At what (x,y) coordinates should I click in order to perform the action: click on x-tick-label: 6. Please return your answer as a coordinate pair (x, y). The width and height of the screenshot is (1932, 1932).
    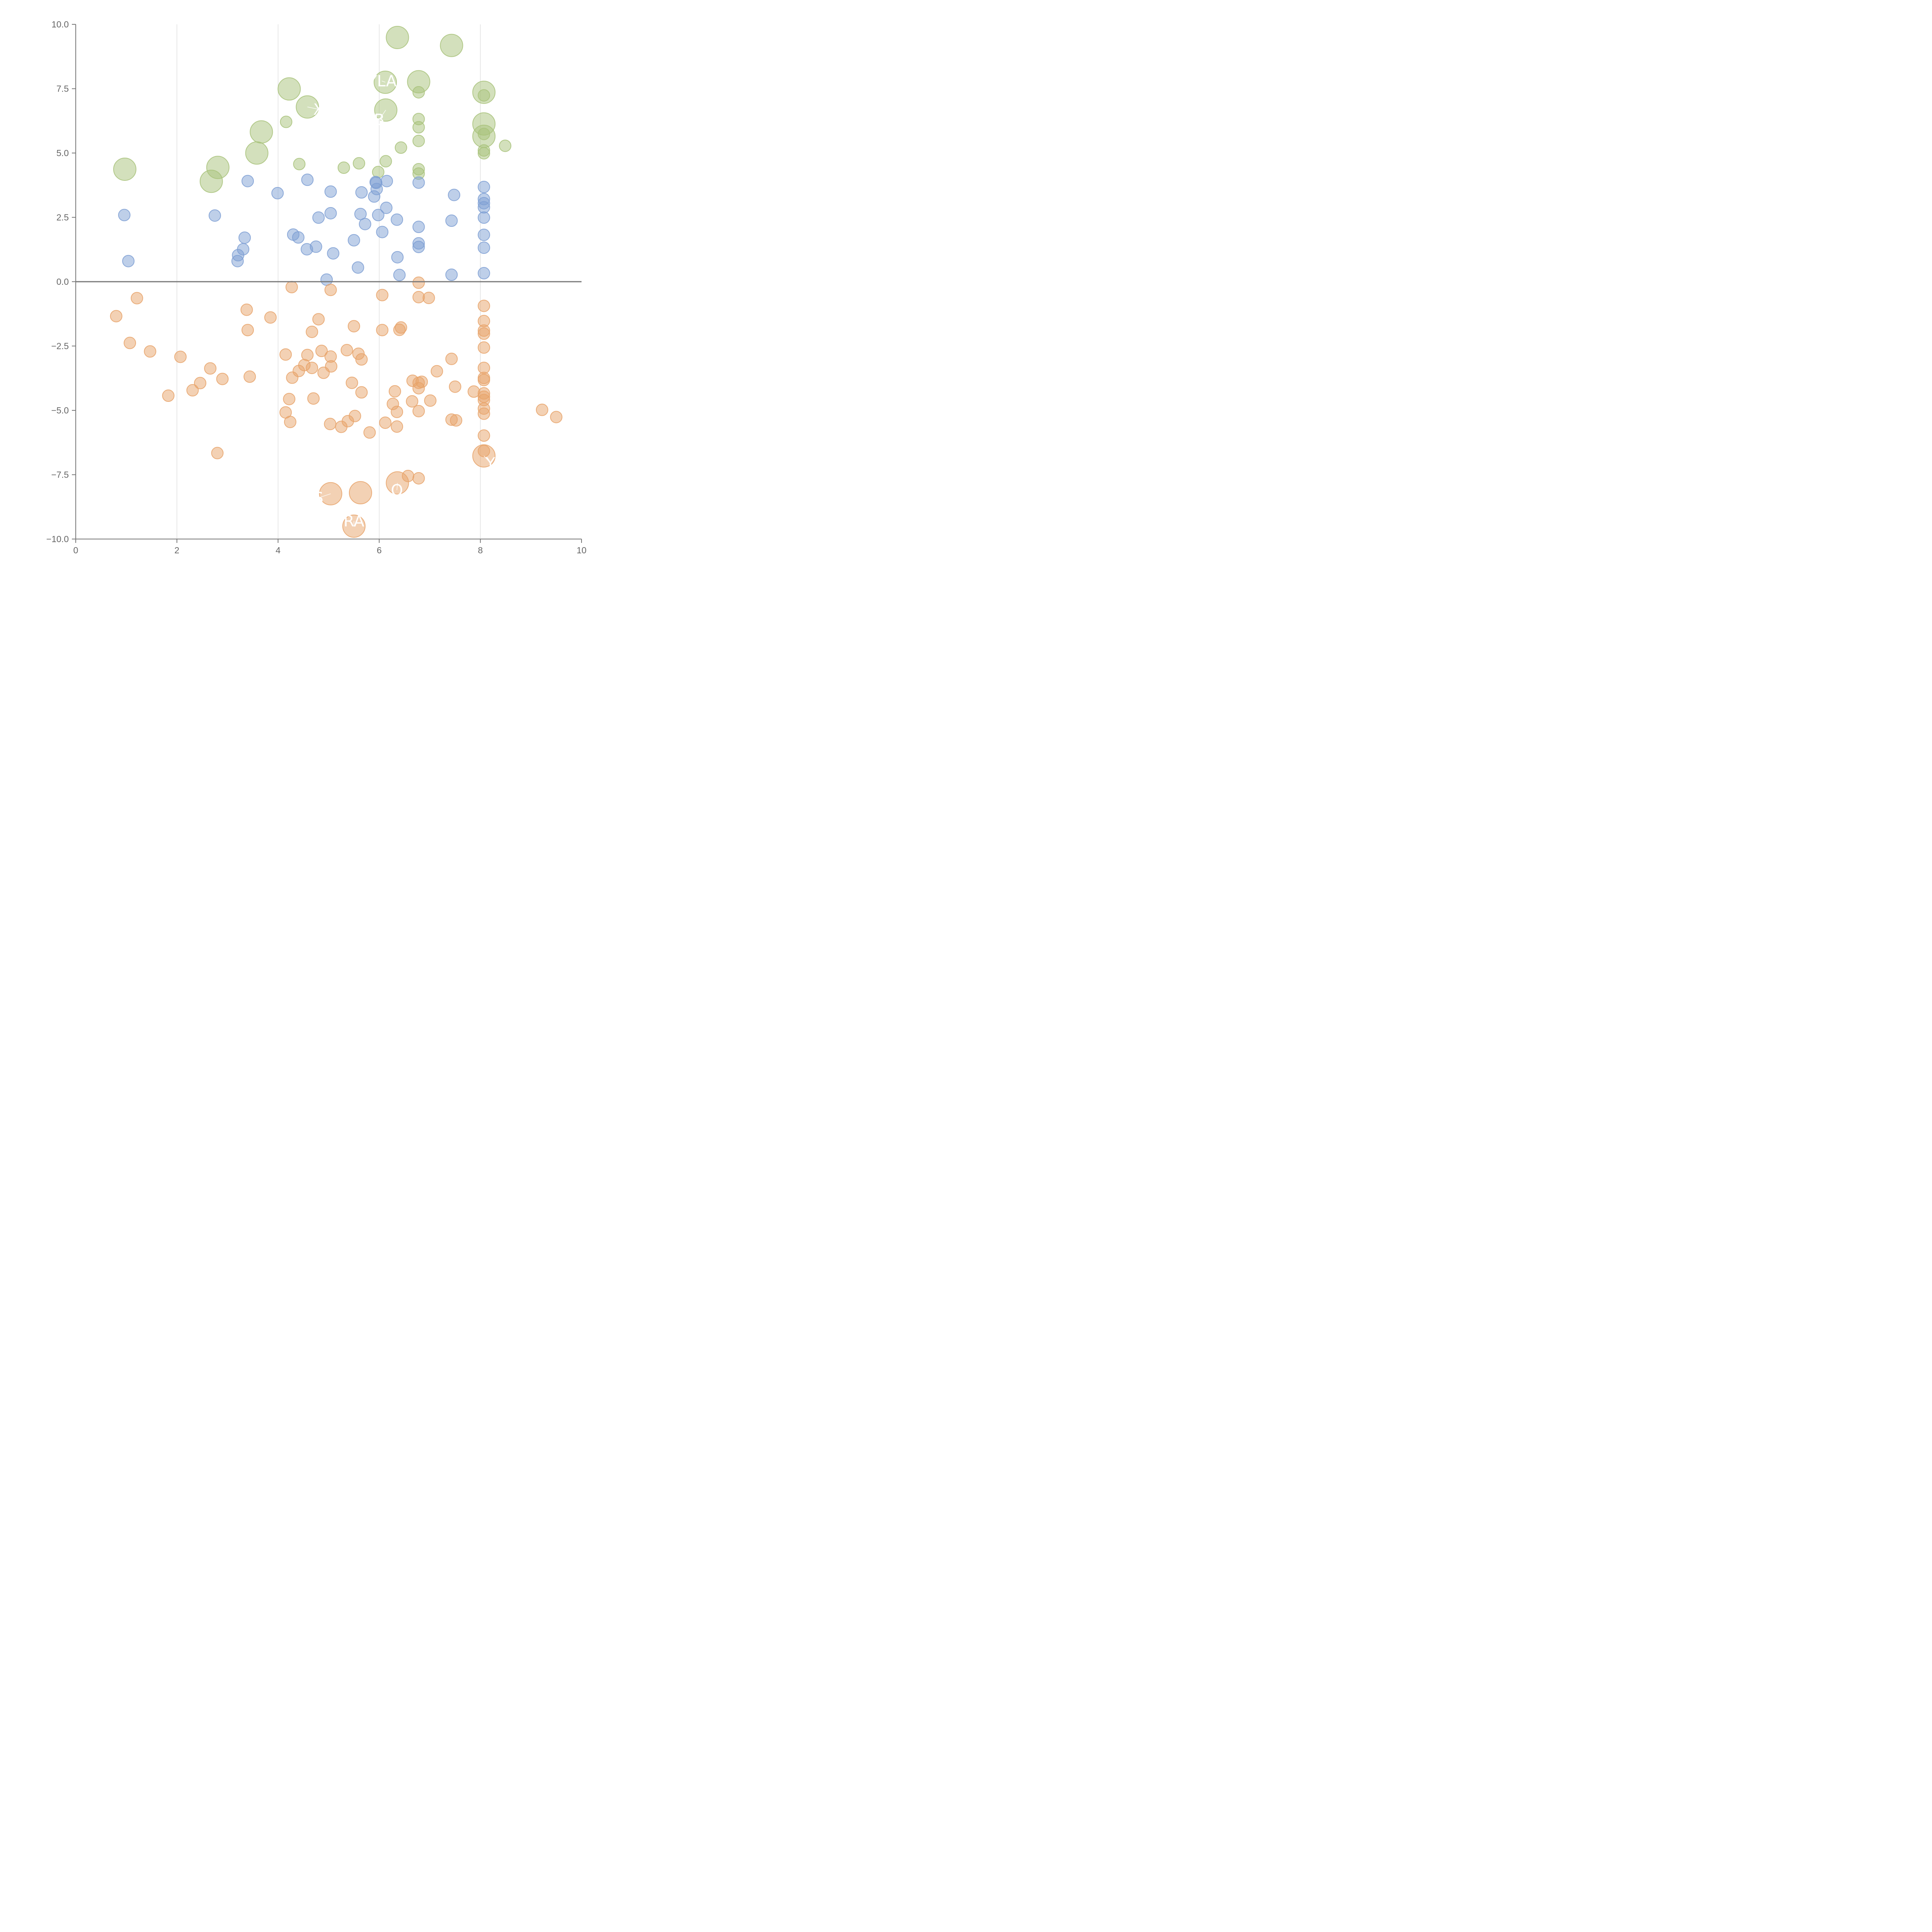
    Looking at the image, I should click on (380, 550).